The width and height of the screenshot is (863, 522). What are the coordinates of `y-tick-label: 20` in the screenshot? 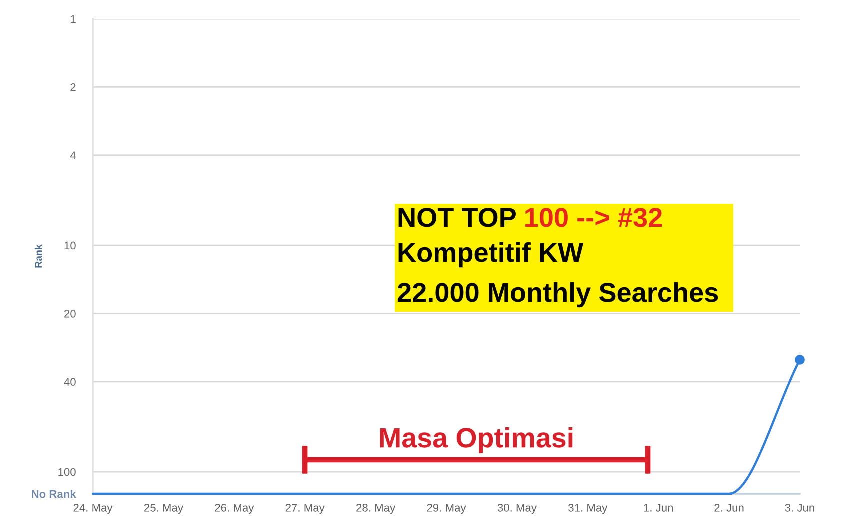 It's located at (70, 314).